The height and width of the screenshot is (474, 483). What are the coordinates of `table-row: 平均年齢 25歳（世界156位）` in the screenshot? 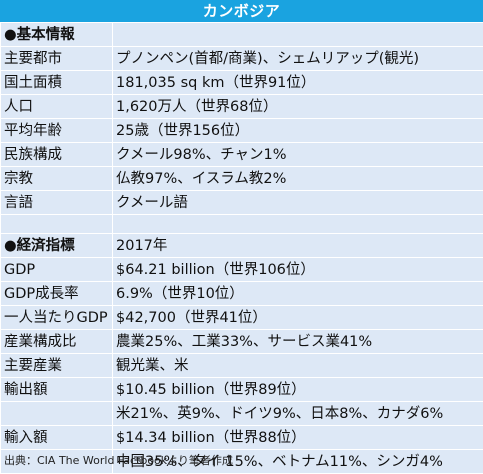 It's located at (242, 131).